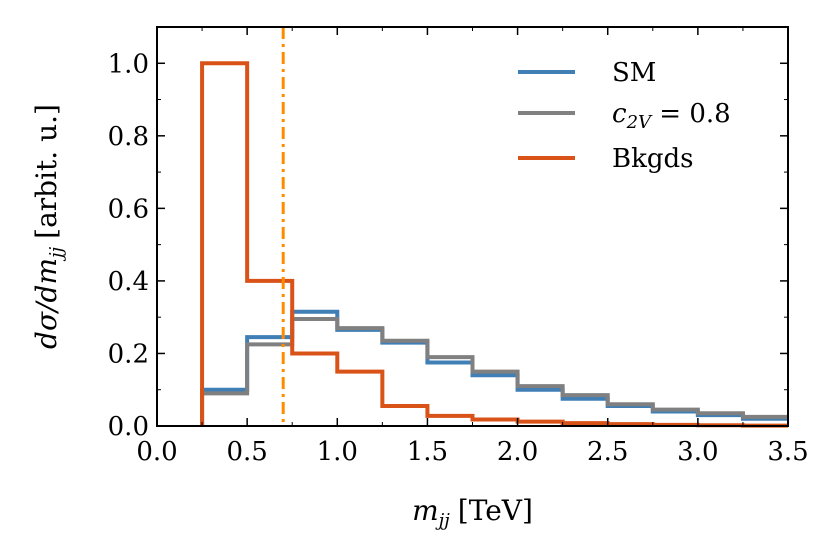 The width and height of the screenshot is (830, 539). Describe the element at coordinates (472, 512) in the screenshot. I see `x-axis-title: mjj [TeV]` at that location.